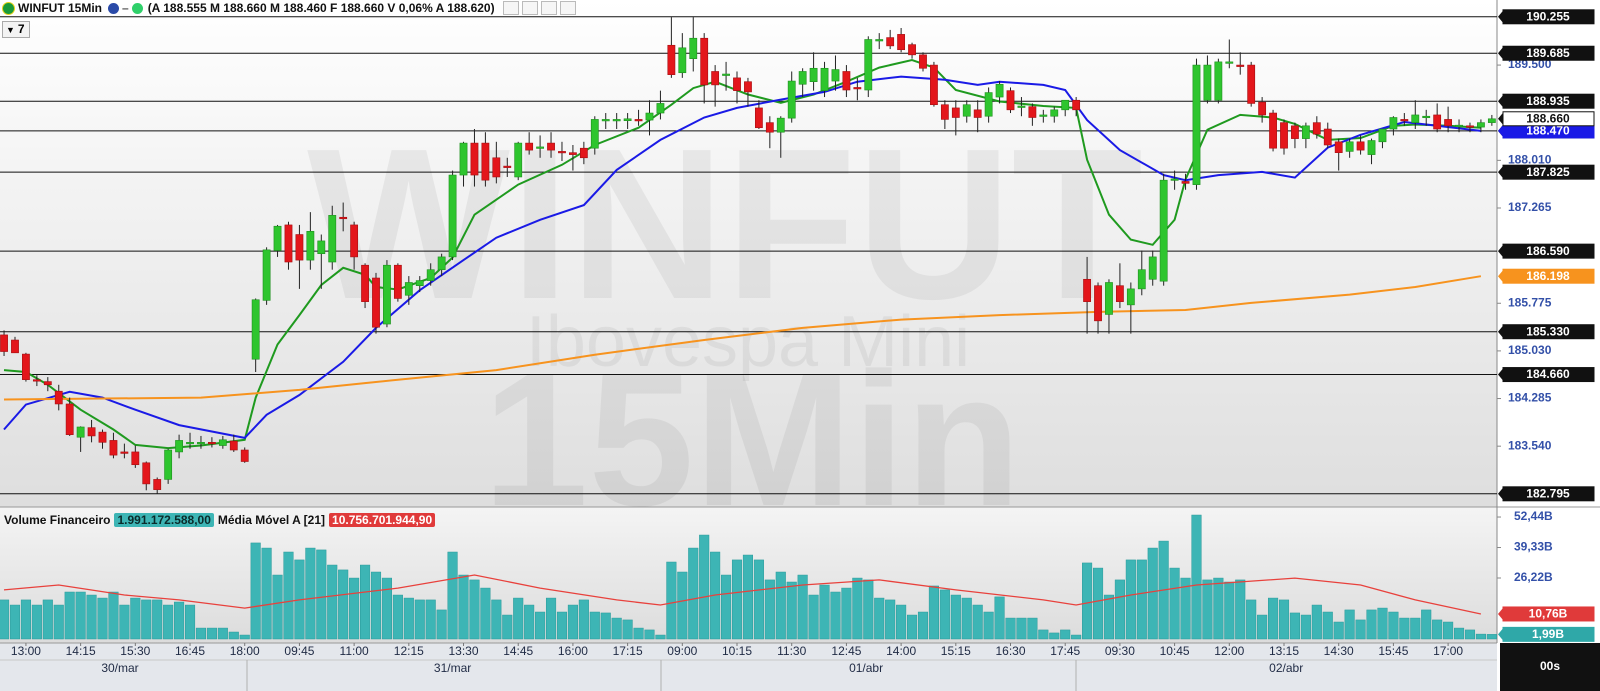  Describe the element at coordinates (1548, 614) in the screenshot. I see `tag-label: 10,76B` at that location.